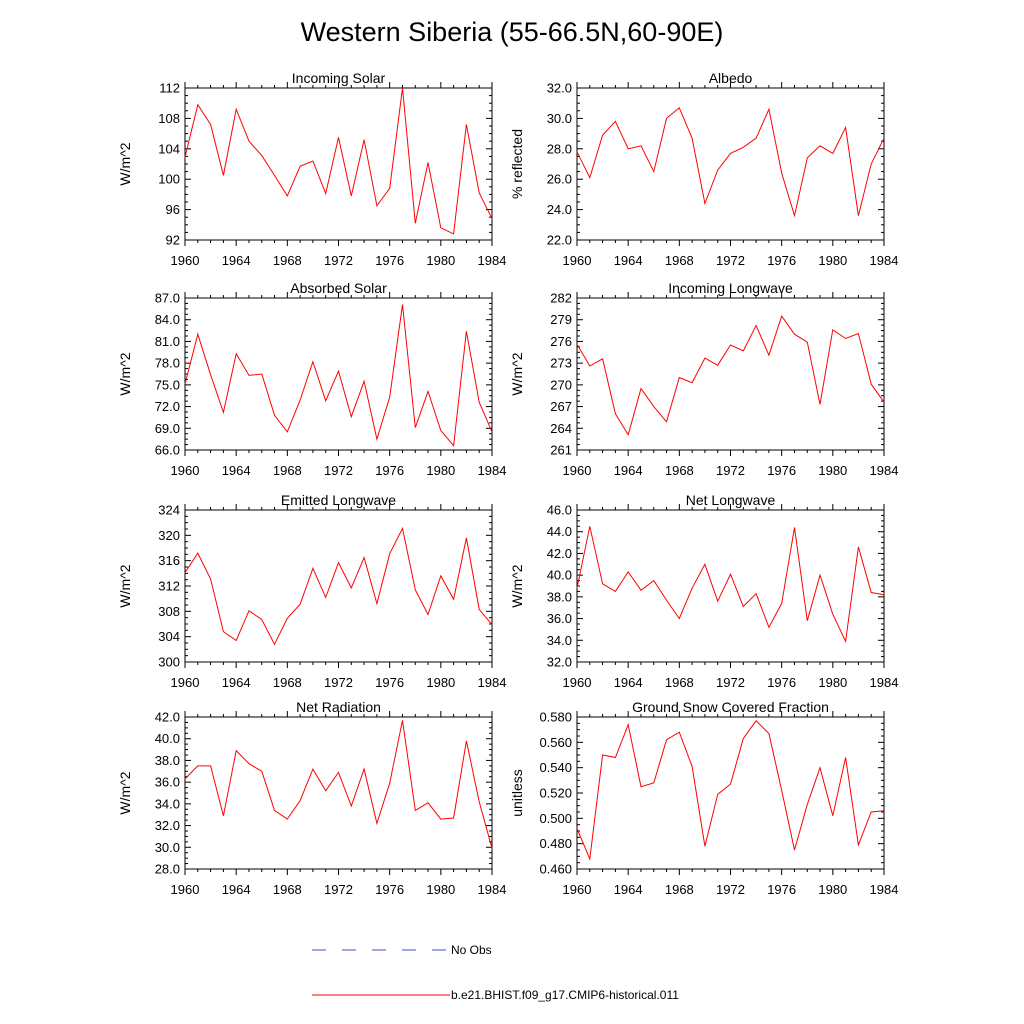 The height and width of the screenshot is (1024, 1024). What do you see at coordinates (561, 363) in the screenshot?
I see `y-tick-label: 273` at bounding box center [561, 363].